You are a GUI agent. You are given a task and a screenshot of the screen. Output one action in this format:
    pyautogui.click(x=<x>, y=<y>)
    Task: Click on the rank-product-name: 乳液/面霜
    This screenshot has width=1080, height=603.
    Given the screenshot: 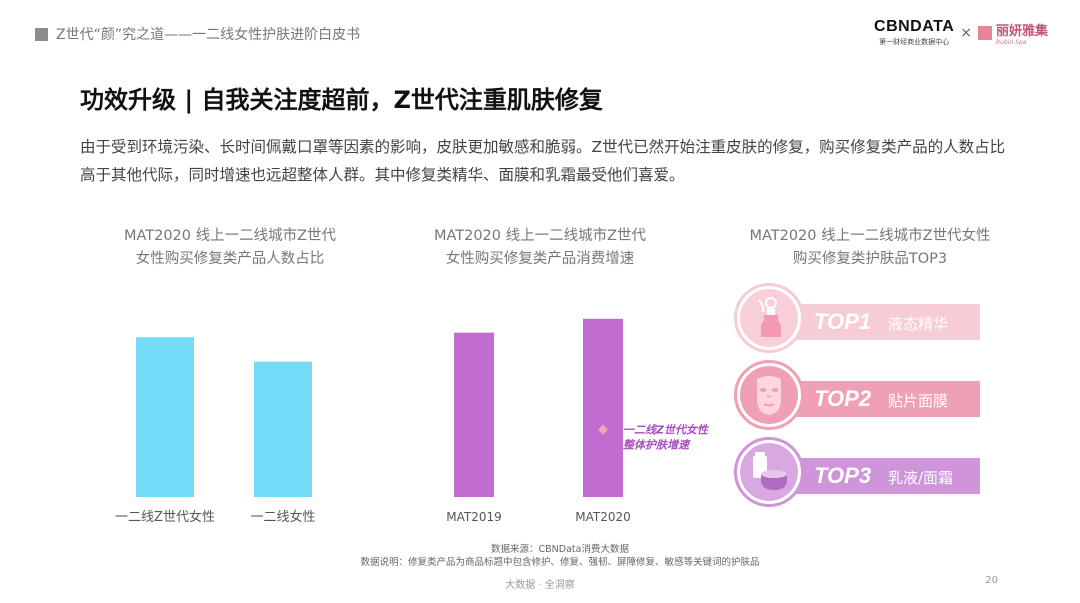 What is the action you would take?
    pyautogui.click(x=921, y=478)
    